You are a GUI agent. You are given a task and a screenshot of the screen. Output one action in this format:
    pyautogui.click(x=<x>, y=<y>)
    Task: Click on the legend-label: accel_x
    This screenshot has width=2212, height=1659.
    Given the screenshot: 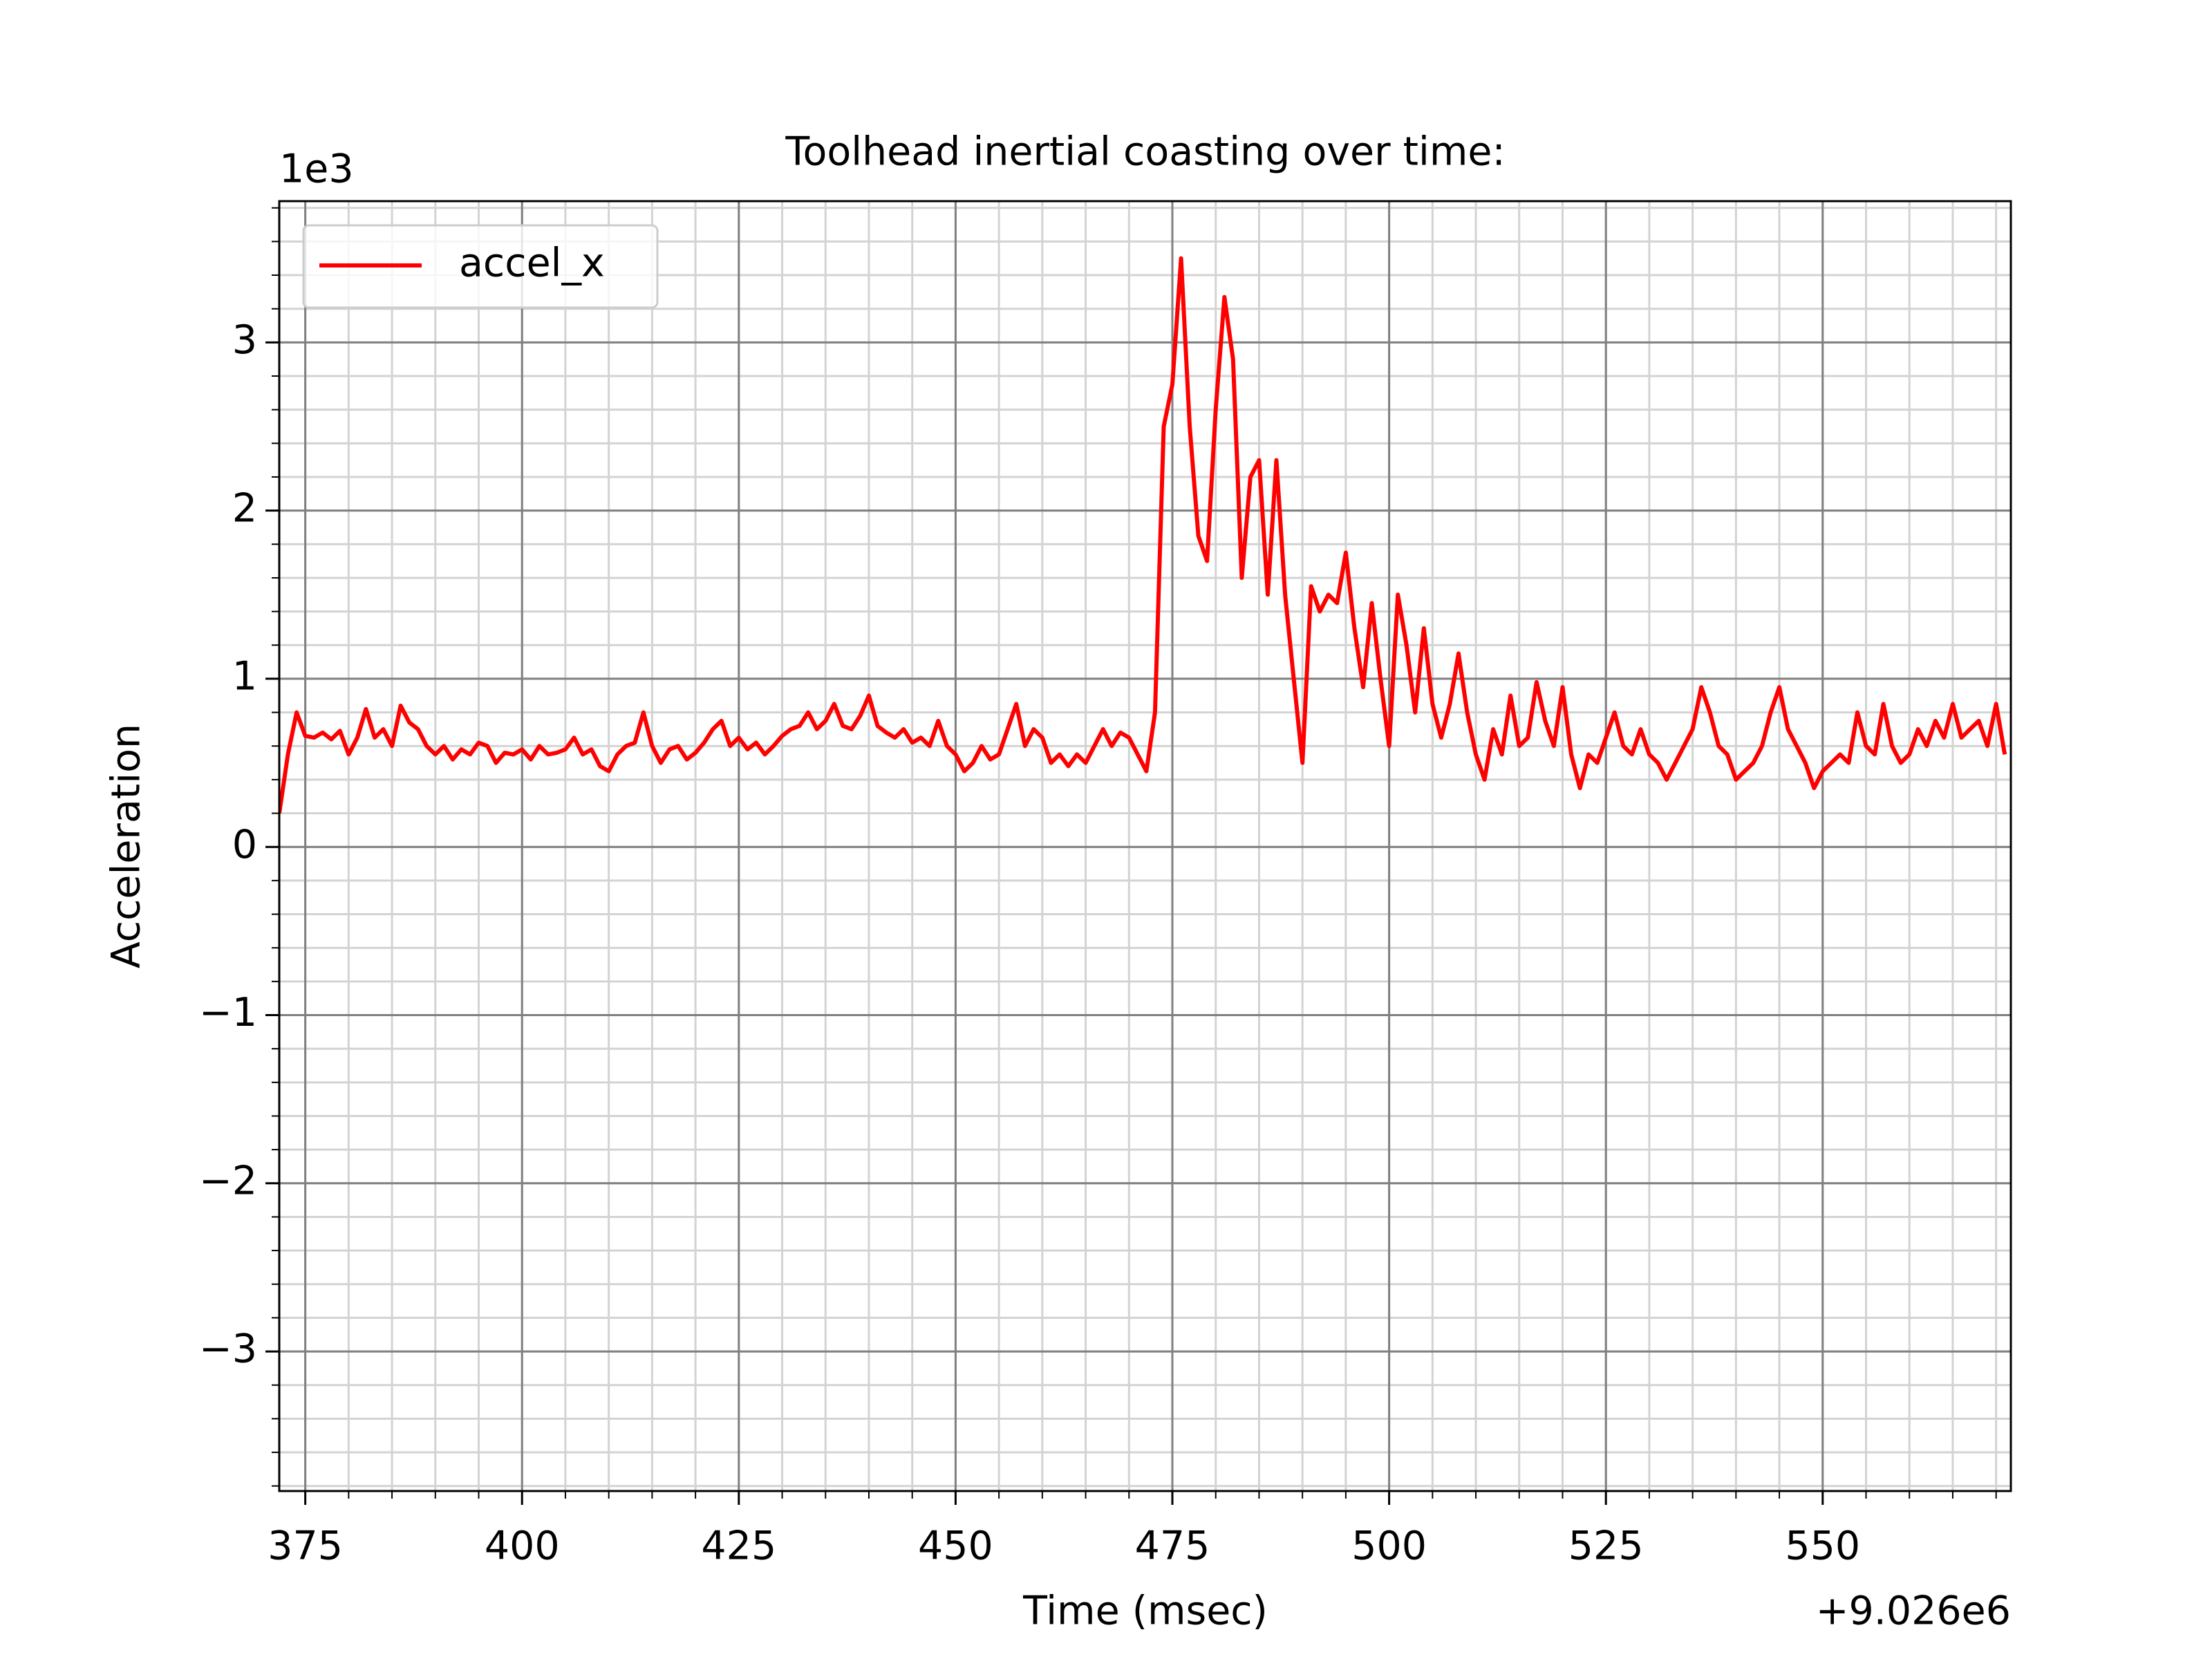 What is the action you would take?
    pyautogui.click(x=532, y=263)
    